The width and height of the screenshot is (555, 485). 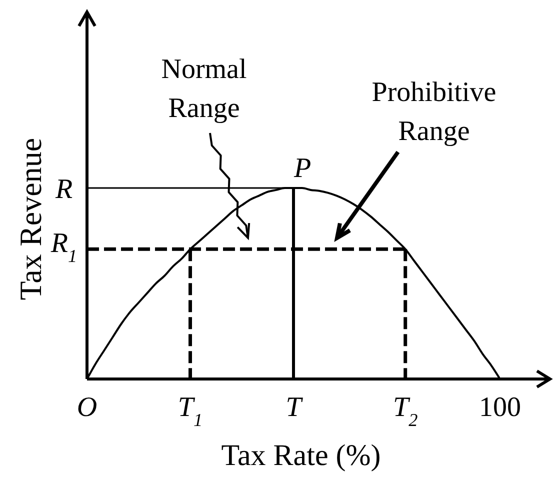 What do you see at coordinates (500, 407) in the screenshot?
I see `x-tick-label: 100` at bounding box center [500, 407].